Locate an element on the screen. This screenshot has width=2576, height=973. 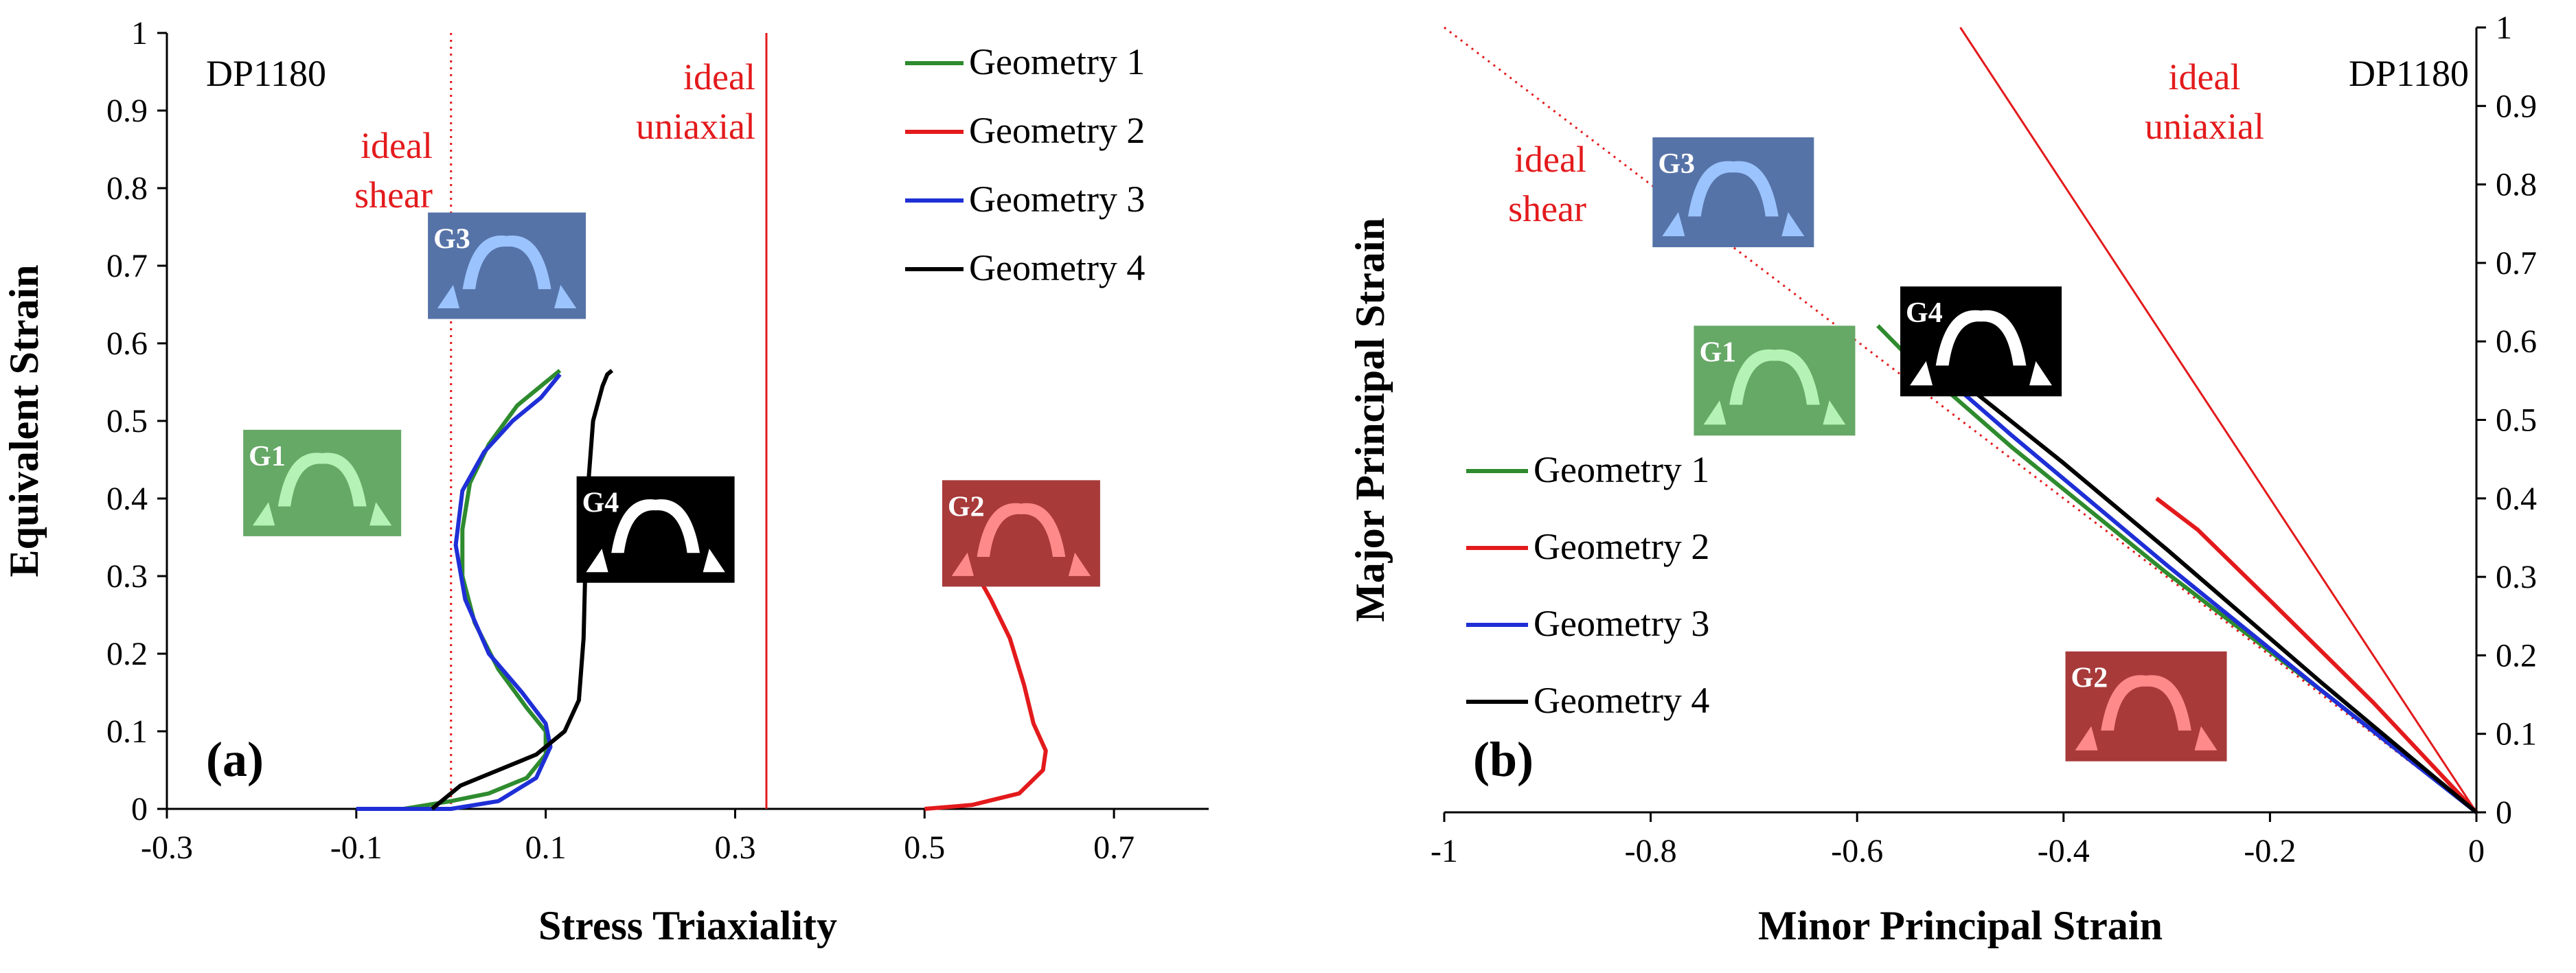
panel-label: (a) is located at coordinates (235, 760).